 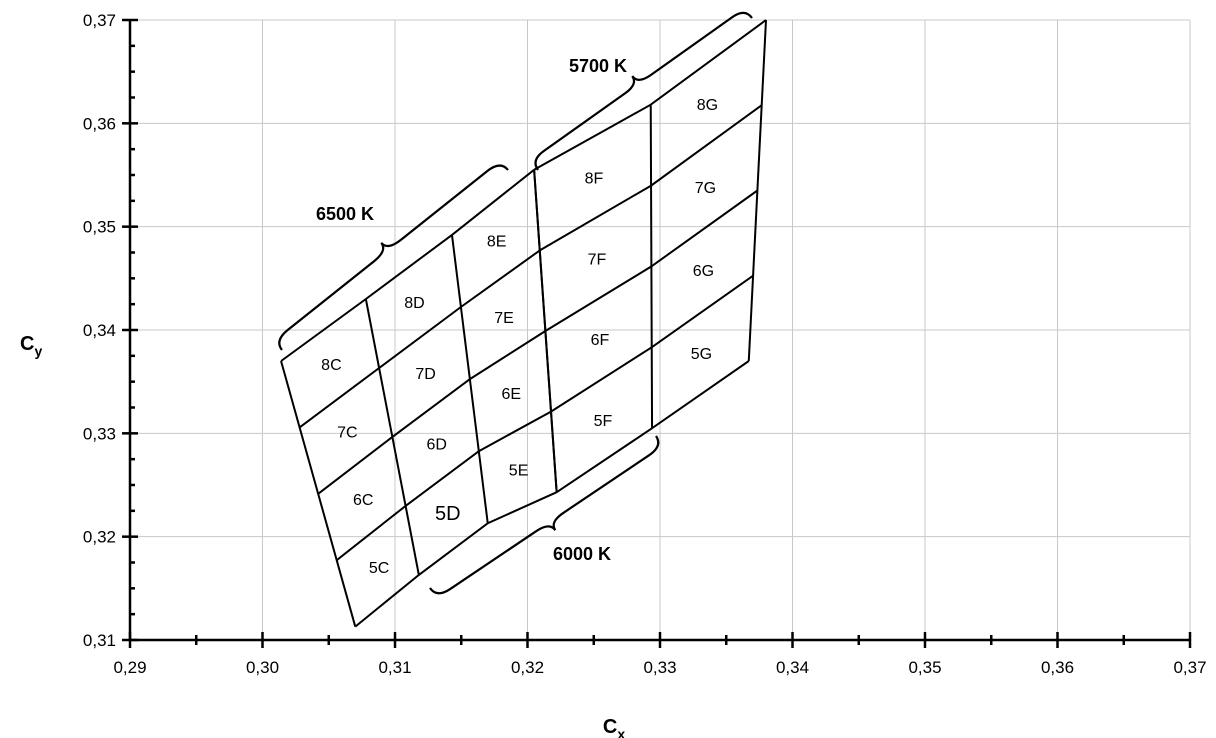 I want to click on y-tick-label: 0,33, so click(x=99, y=433).